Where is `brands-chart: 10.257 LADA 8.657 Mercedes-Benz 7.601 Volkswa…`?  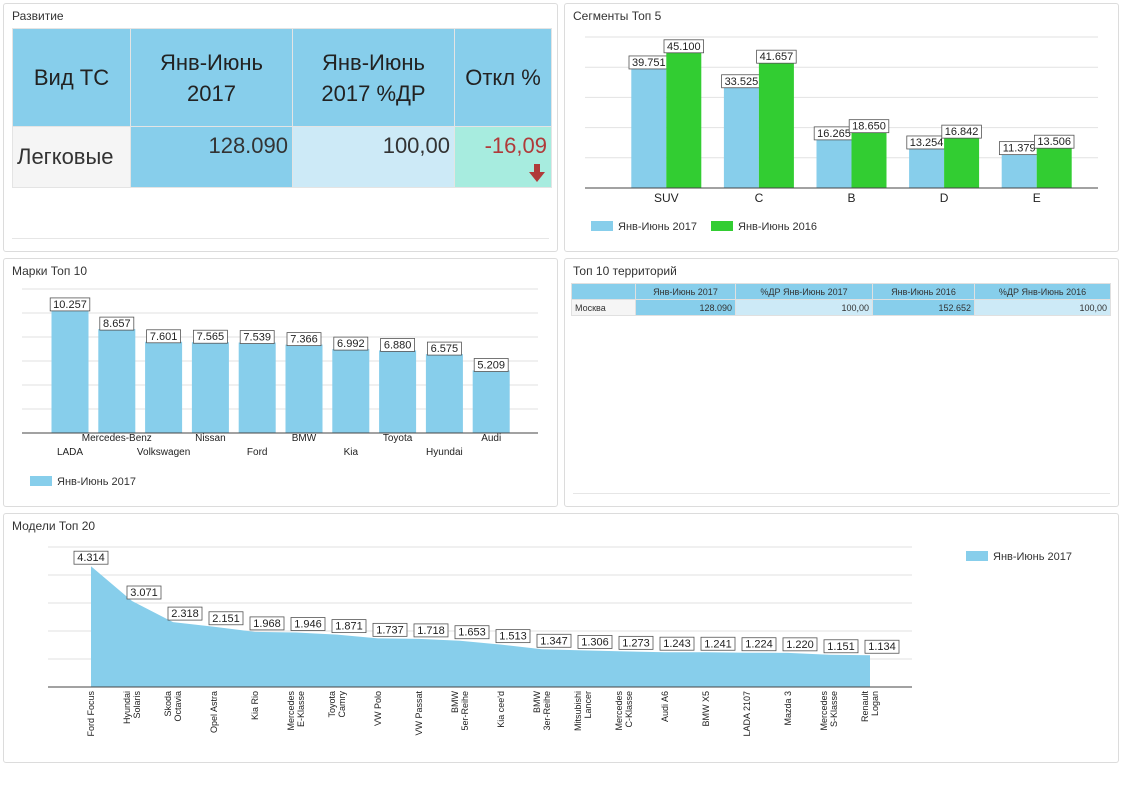
brands-chart: 10.257 LADA 8.657 Mercedes-Benz 7.601 Volkswa… is located at coordinates (280, 388).